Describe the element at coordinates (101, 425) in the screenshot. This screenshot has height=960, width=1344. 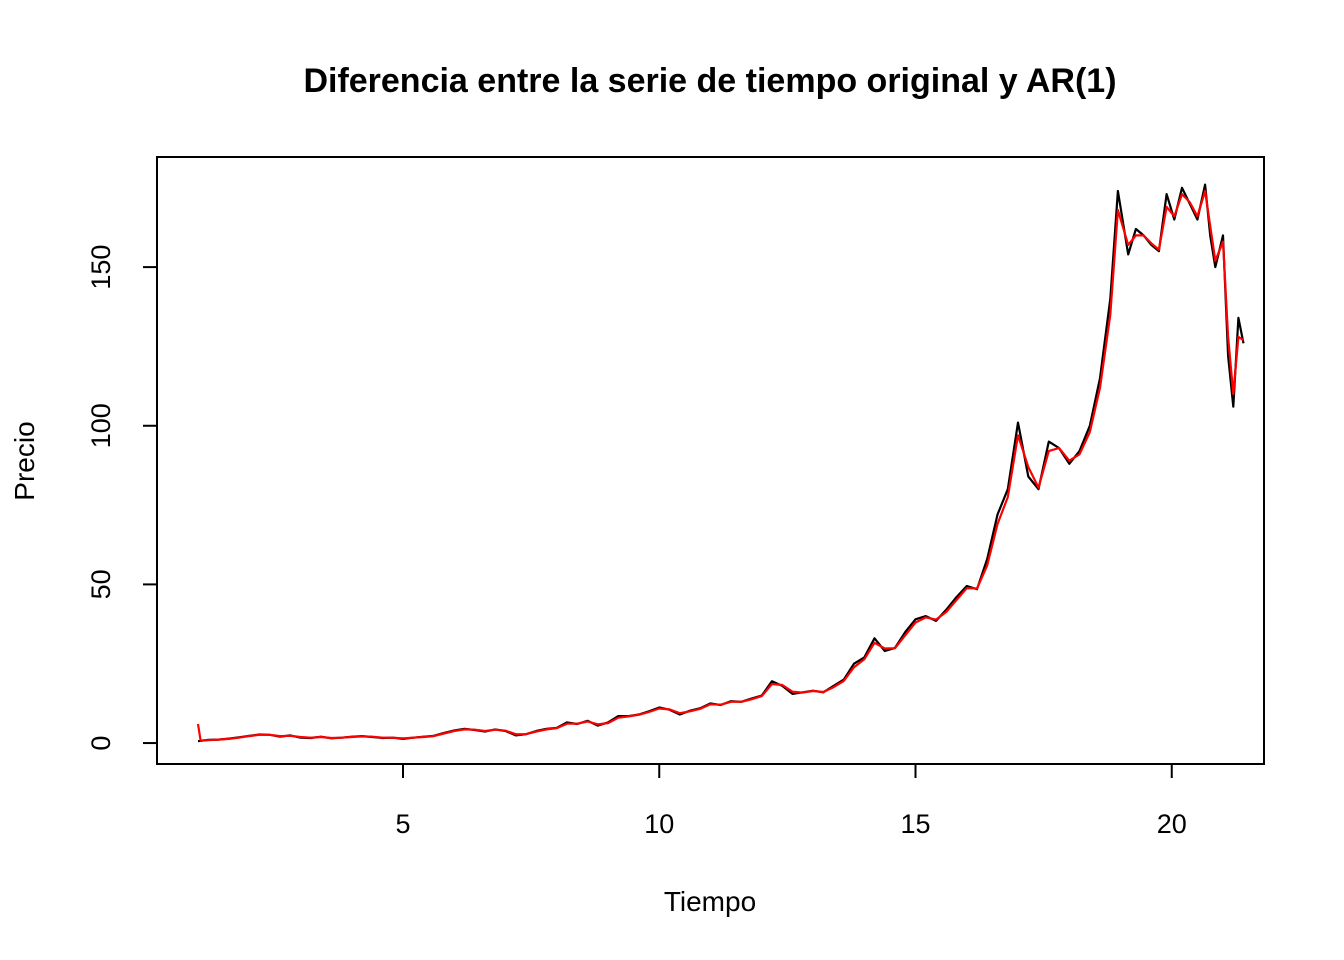
I see `y-tick-label: 100` at that location.